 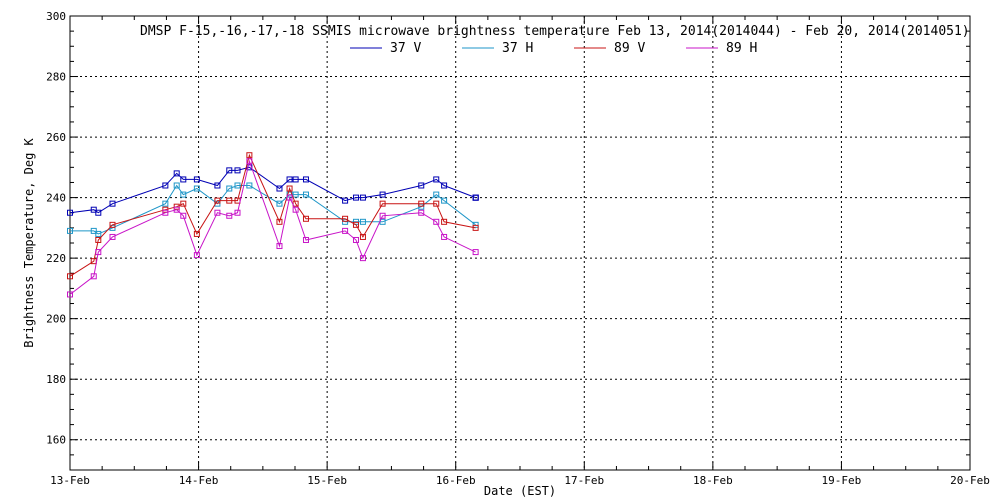 What do you see at coordinates (842, 480) in the screenshot?
I see `x-tick-label: 19-Feb` at bounding box center [842, 480].